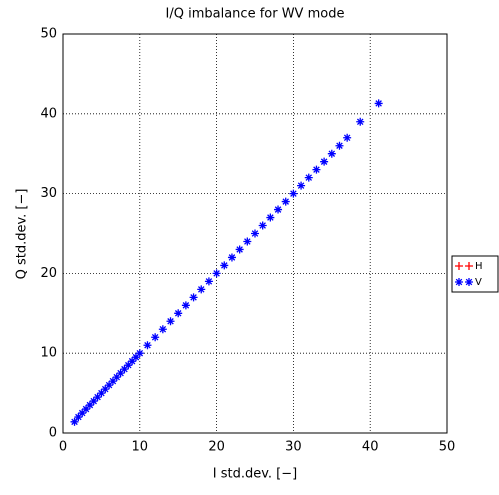 This screenshot has width=499, height=495. I want to click on x-axis-label: I std.dev. [−], so click(255, 474).